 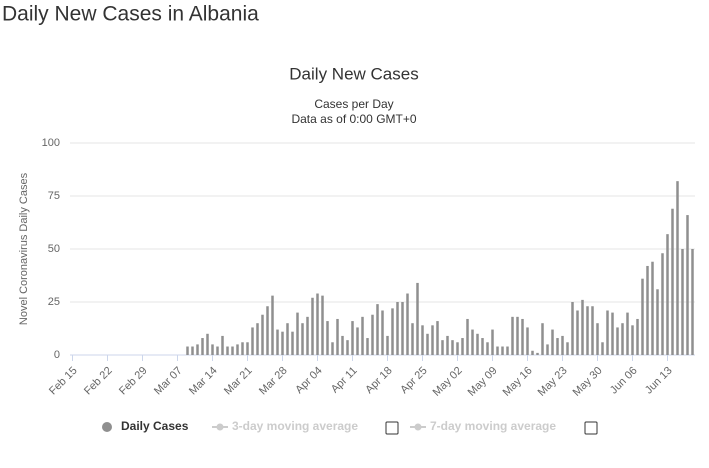 What do you see at coordinates (133, 381) in the screenshot?
I see `x-tick-label: Feb 29` at bounding box center [133, 381].